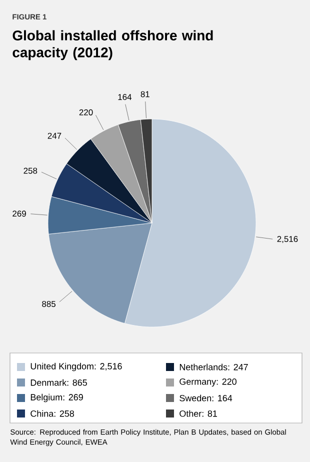  What do you see at coordinates (56, 398) in the screenshot?
I see `legend-label: Belgium: 269` at bounding box center [56, 398].